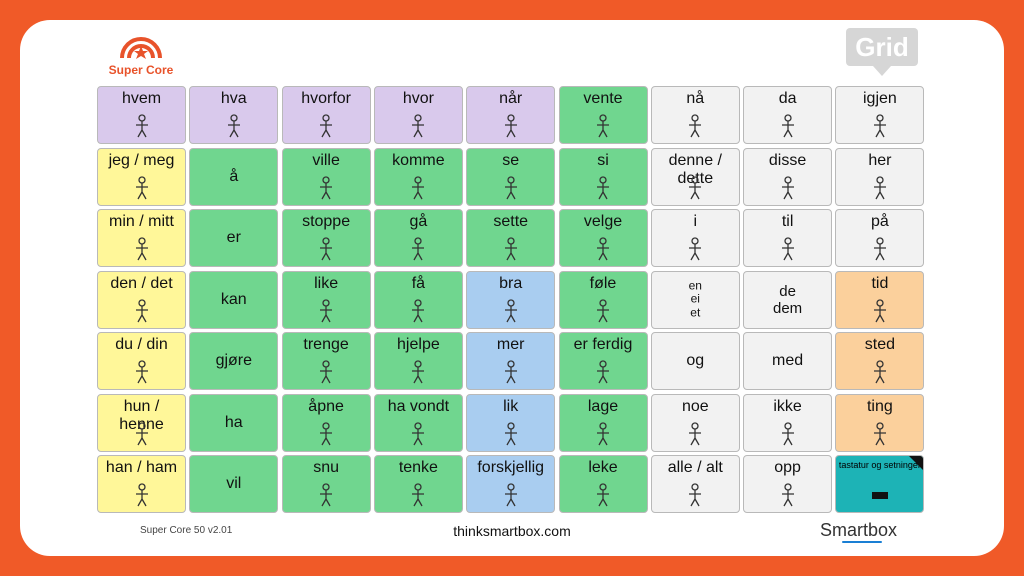  I want to click on grid-cell: gjøre, so click(234, 361).